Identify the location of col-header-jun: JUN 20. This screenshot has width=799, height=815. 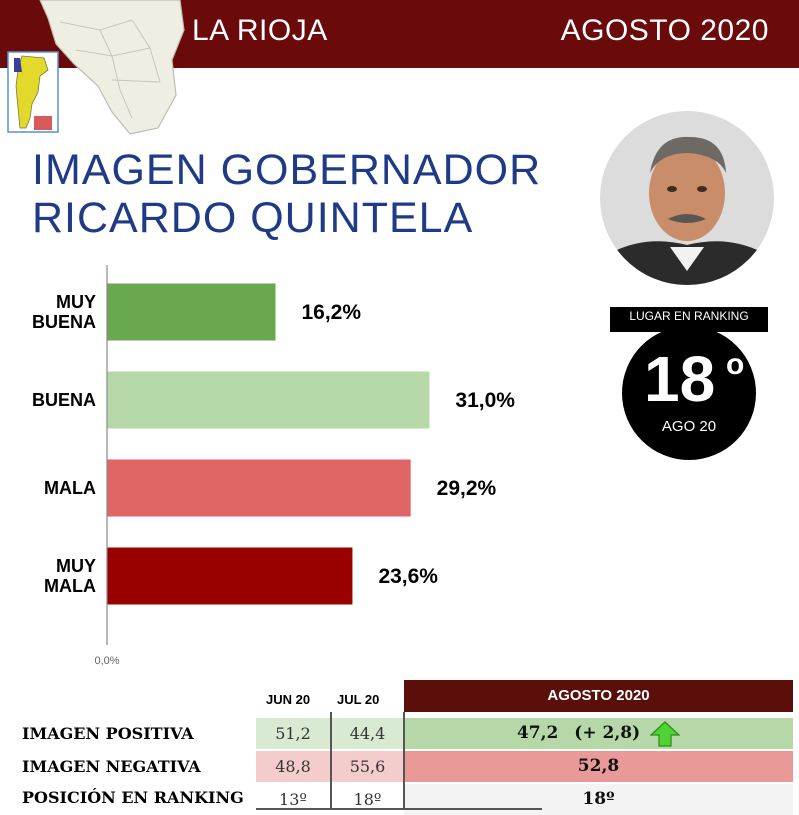
(288, 699).